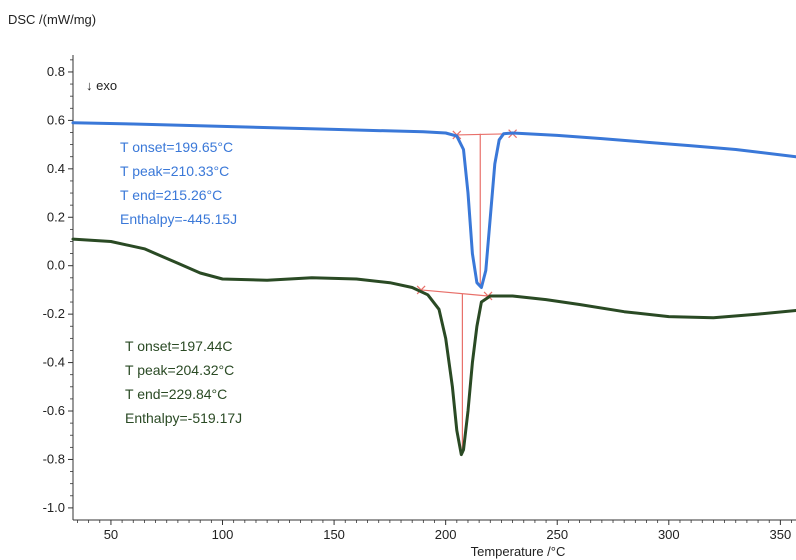 The width and height of the screenshot is (796, 560). I want to click on y-tick-label: 0.4, so click(56, 168).